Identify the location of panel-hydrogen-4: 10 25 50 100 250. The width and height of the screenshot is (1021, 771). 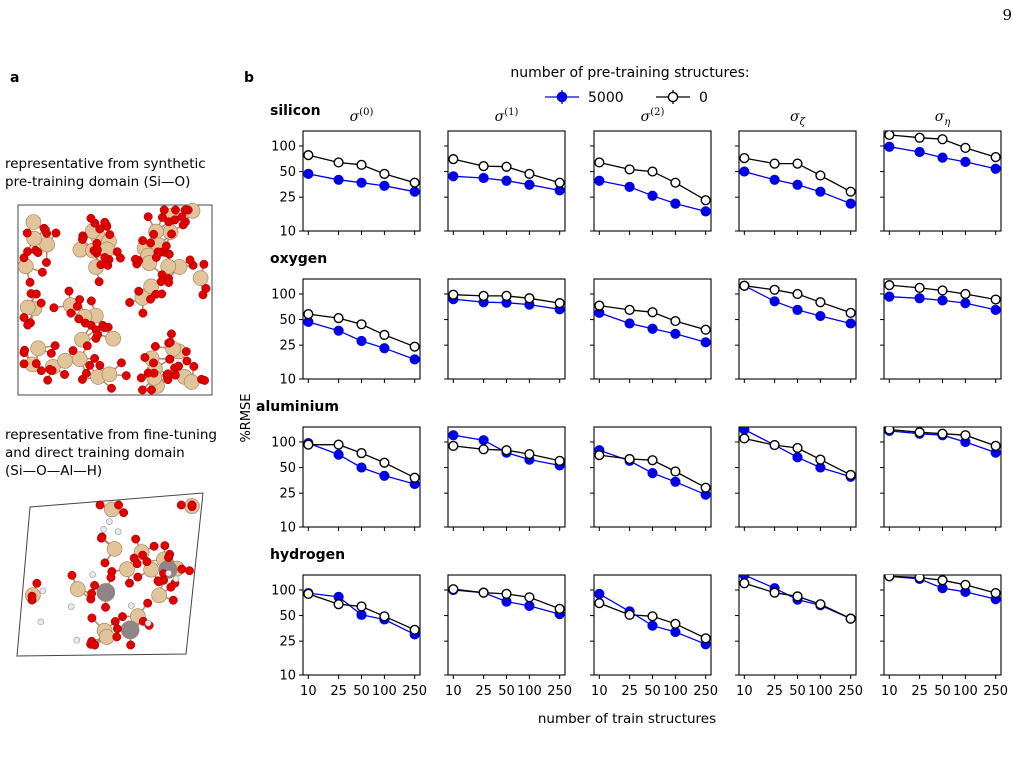
(944, 636).